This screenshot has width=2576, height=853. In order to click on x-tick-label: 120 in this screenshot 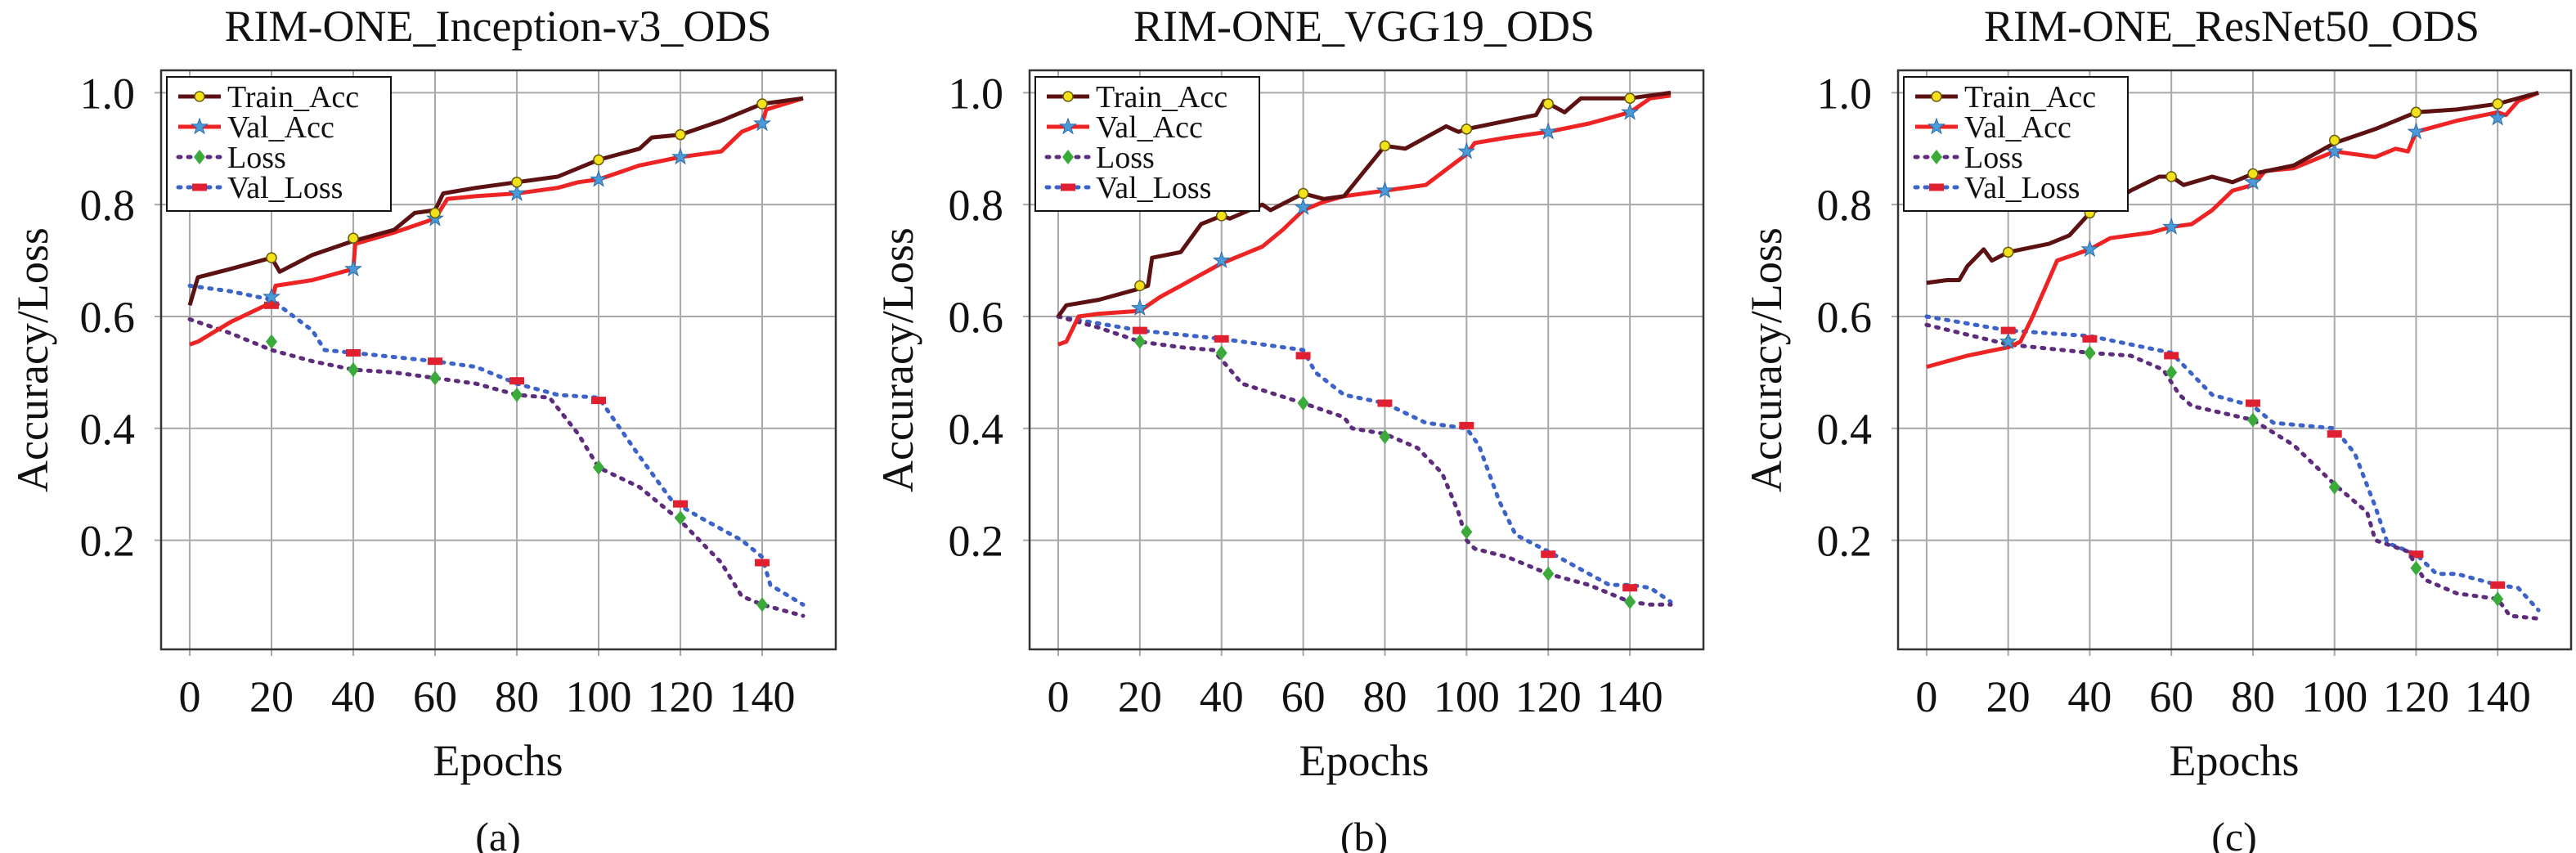, I will do `click(681, 696)`.